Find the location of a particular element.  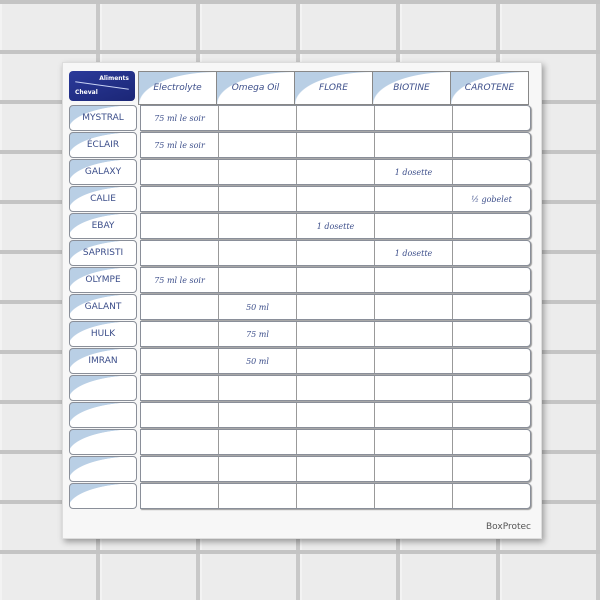

horse-name-cell: CALIE is located at coordinates (103, 199).